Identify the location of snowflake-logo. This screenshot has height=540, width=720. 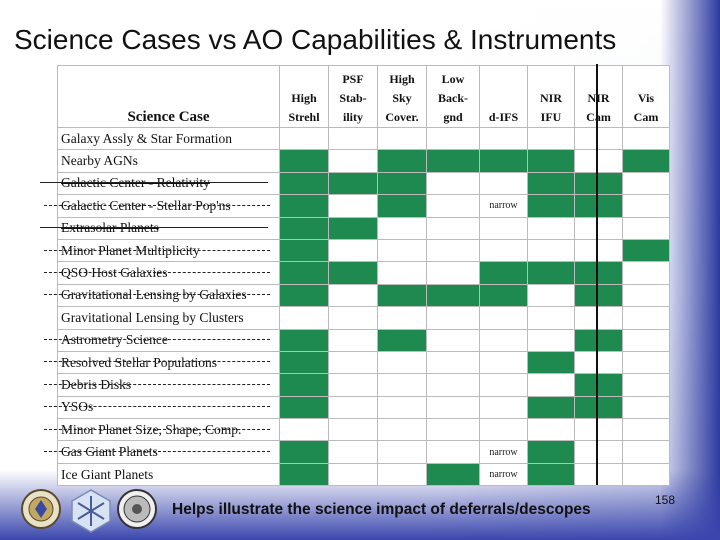
(91, 511).